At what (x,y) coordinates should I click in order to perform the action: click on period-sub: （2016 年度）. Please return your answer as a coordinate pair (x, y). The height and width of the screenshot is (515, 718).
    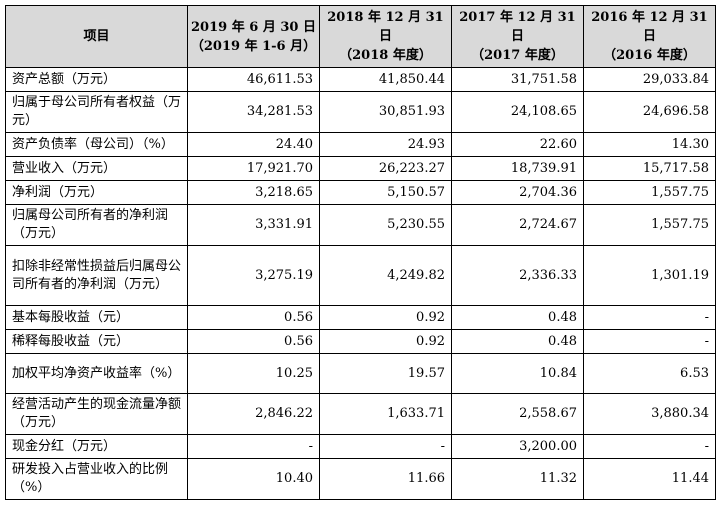
    Looking at the image, I should click on (649, 55).